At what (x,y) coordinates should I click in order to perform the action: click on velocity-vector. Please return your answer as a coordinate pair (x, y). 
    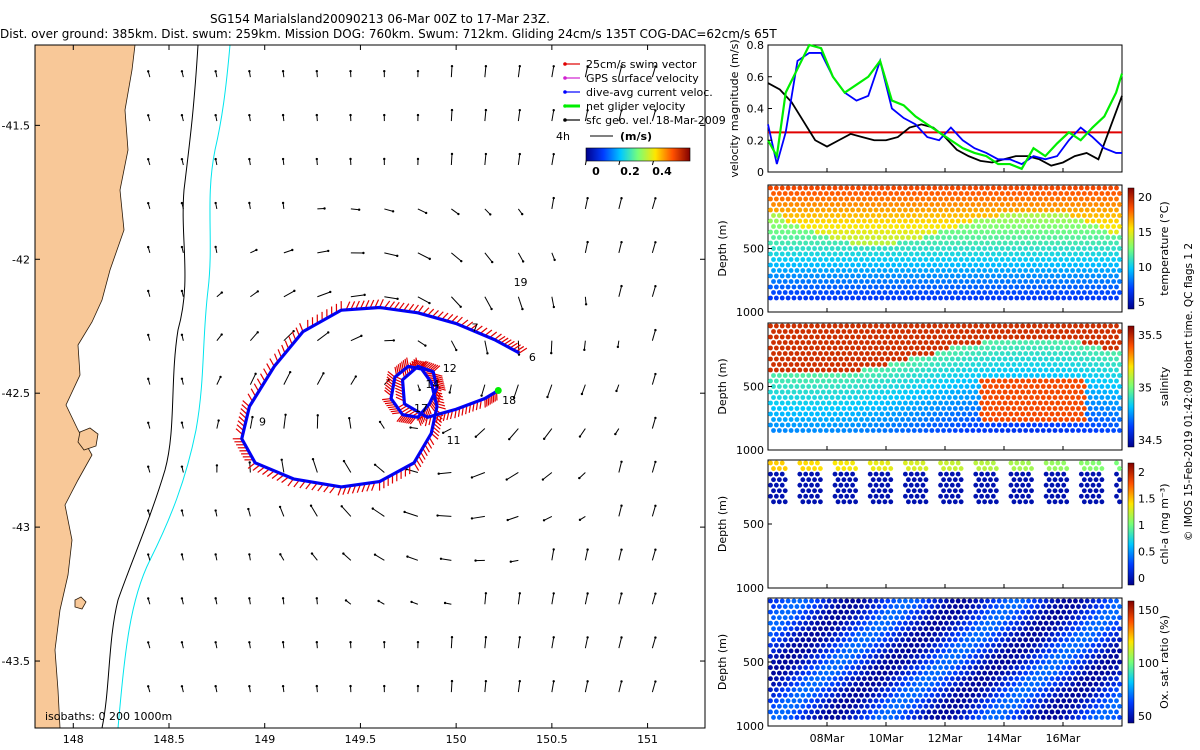
    Looking at the image, I should click on (412, 470).